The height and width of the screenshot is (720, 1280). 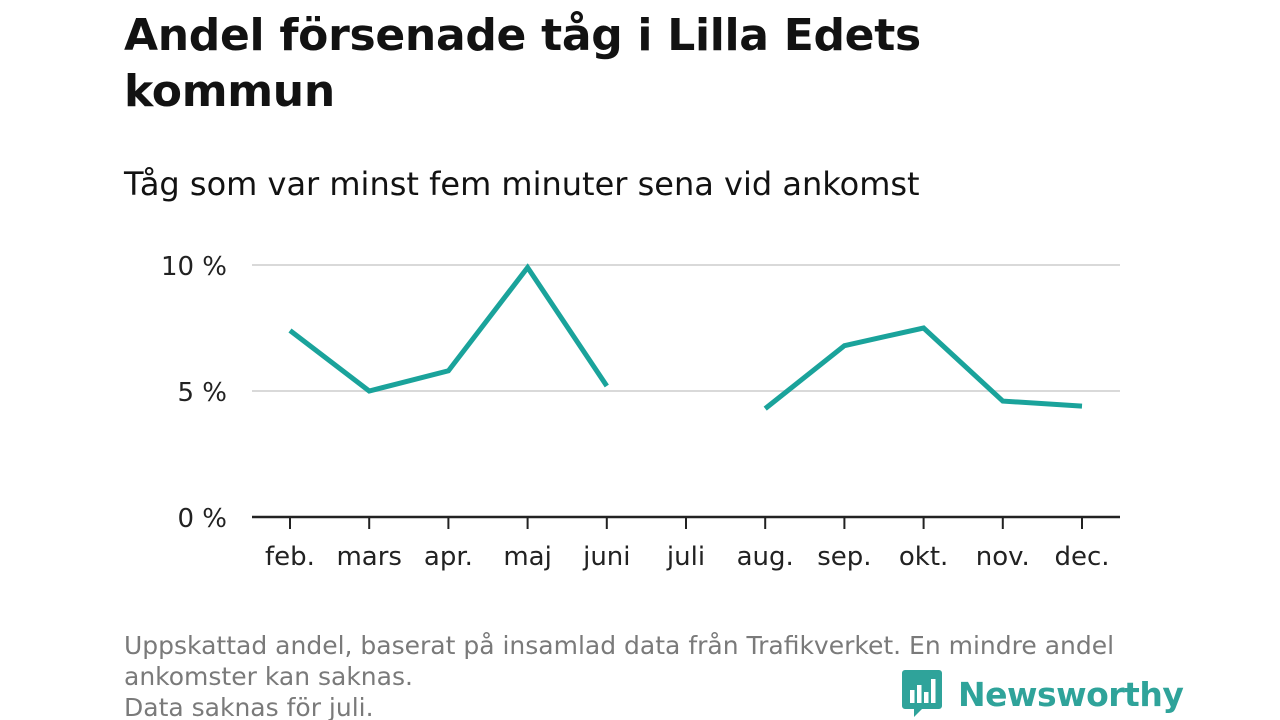 What do you see at coordinates (606, 557) in the screenshot?
I see `x-tick-label: juni` at bounding box center [606, 557].